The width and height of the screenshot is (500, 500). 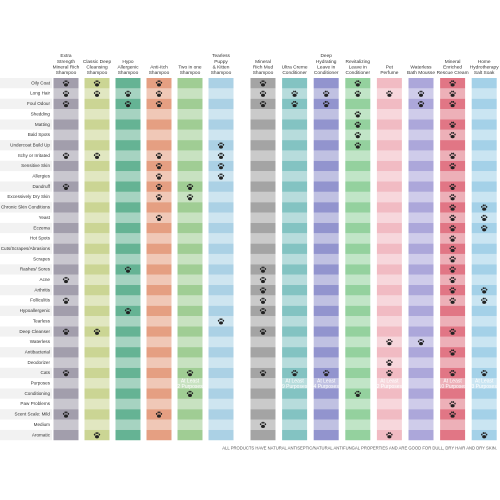 I want to click on column-header: Salt Soak, so click(x=484, y=73).